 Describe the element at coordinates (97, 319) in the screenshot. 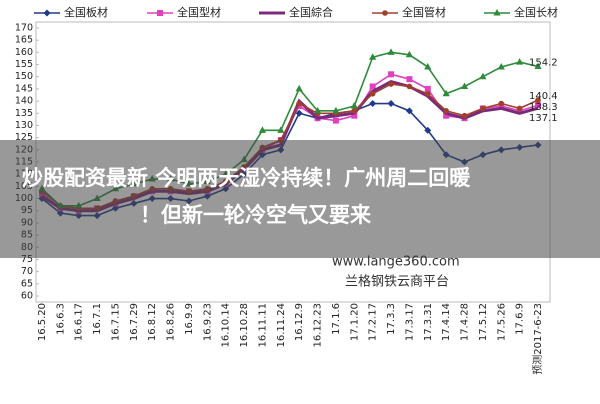

I see `x-tick-label: 16.7.1` at that location.